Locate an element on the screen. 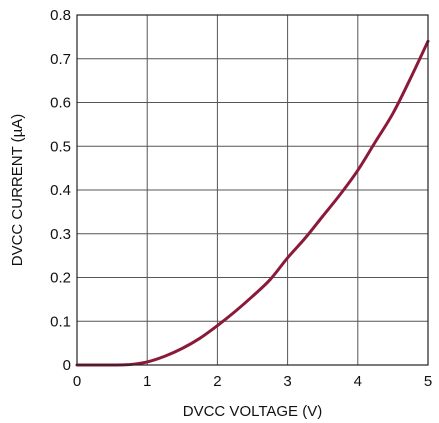 This screenshot has height=423, width=439. y-tick-label: 0.3 is located at coordinates (60, 234).